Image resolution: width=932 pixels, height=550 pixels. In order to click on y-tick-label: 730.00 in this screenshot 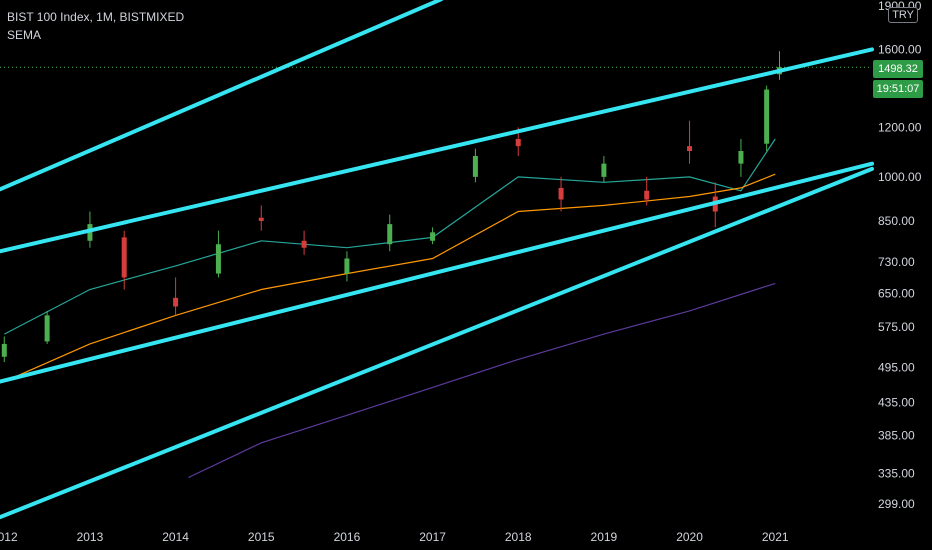, I will do `click(896, 262)`.